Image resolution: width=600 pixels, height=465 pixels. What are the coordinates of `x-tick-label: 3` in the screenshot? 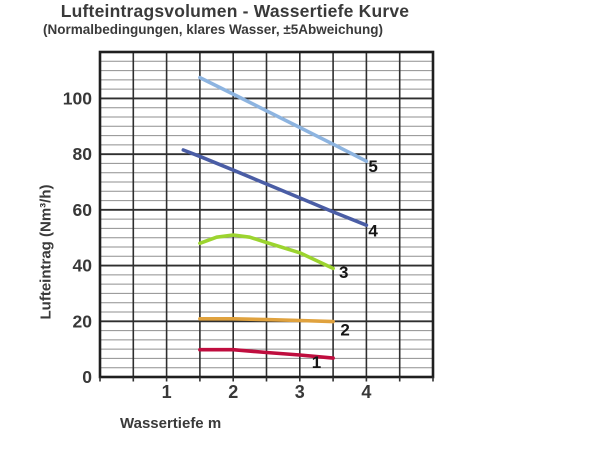 It's located at (300, 392).